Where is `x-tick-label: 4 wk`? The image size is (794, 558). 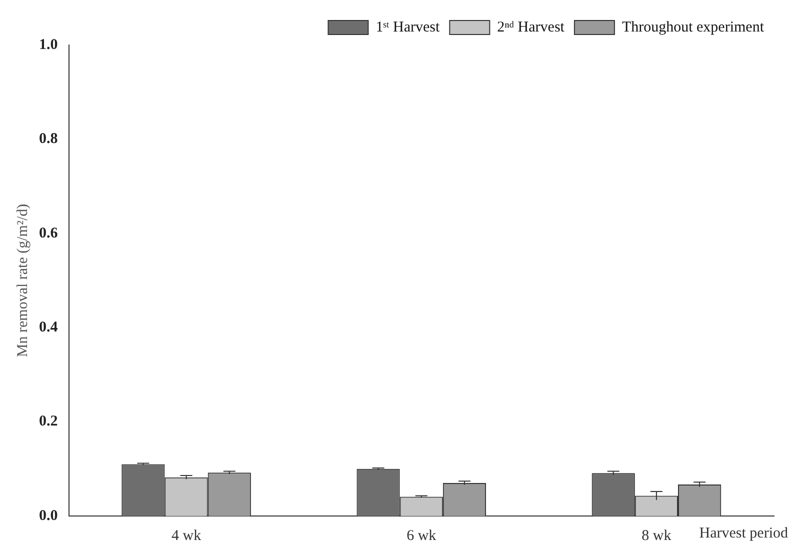 x-tick-label: 4 wk is located at coordinates (186, 536).